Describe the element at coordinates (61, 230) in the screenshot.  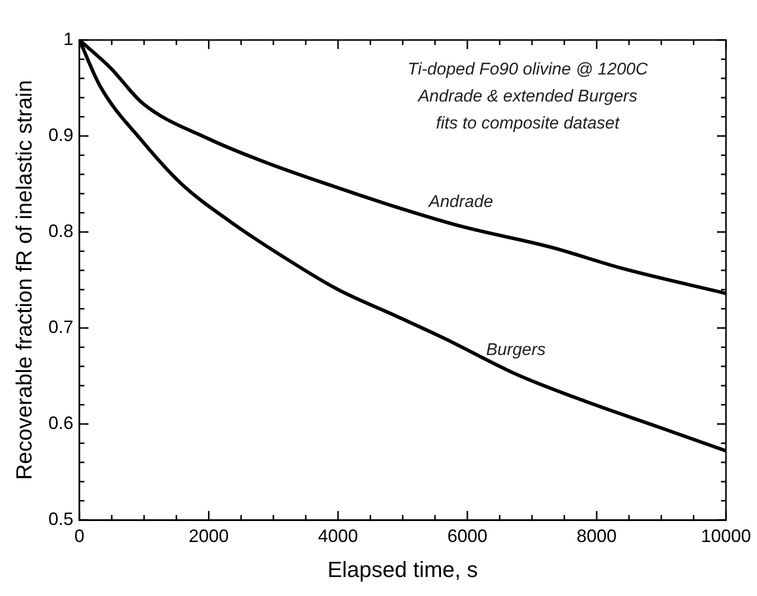
I see `y-tick-label: 0.8` at that location.